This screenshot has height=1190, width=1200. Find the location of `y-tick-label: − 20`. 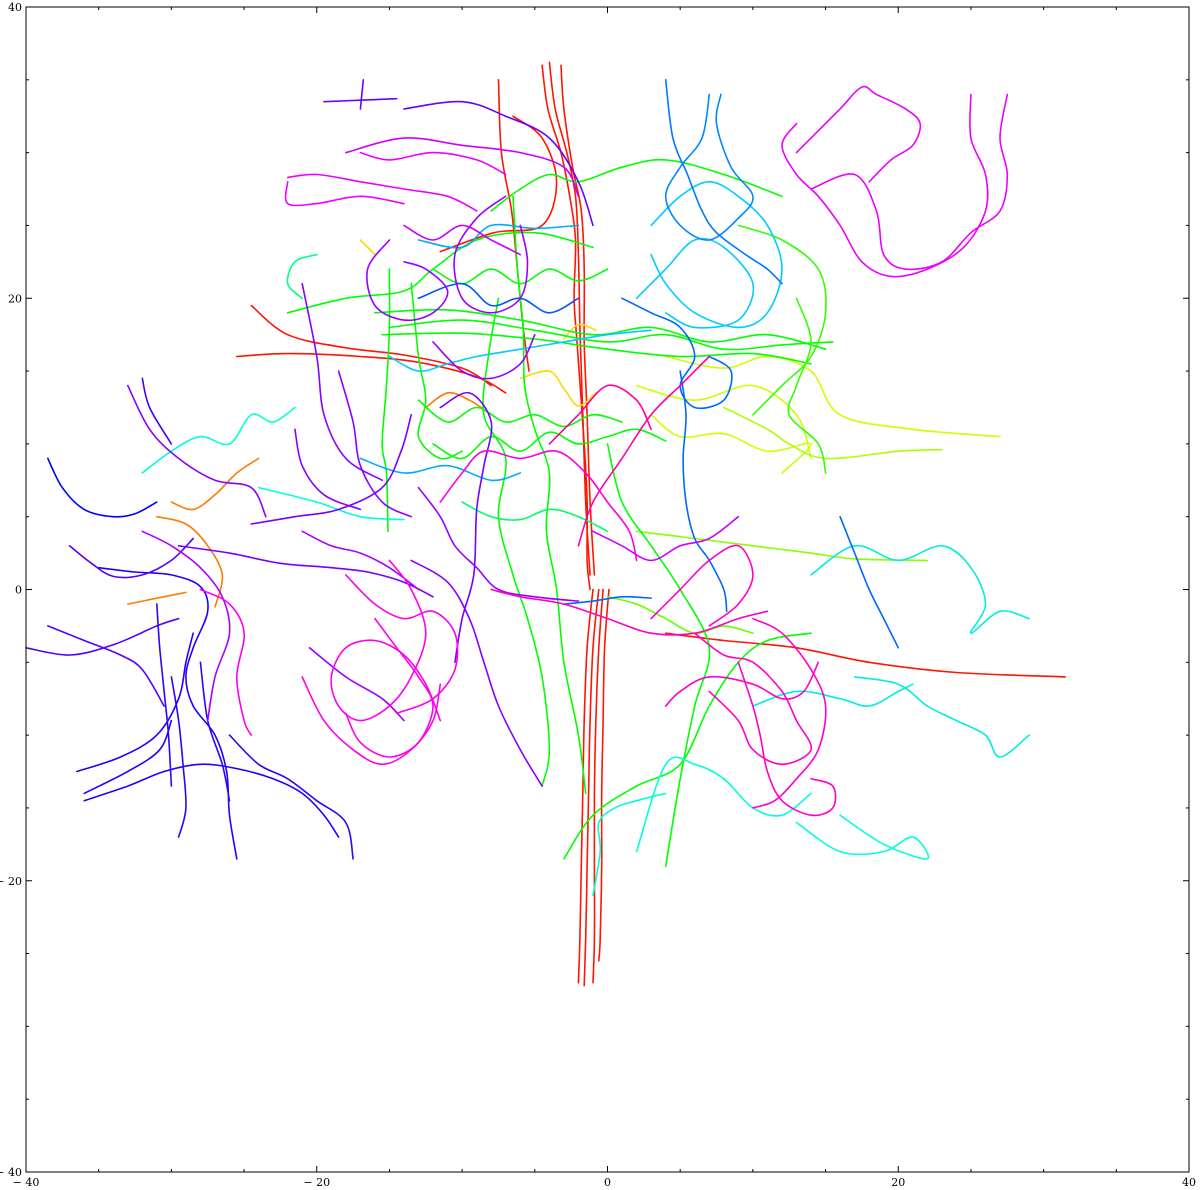

y-tick-label: − 20 is located at coordinates (11, 881).